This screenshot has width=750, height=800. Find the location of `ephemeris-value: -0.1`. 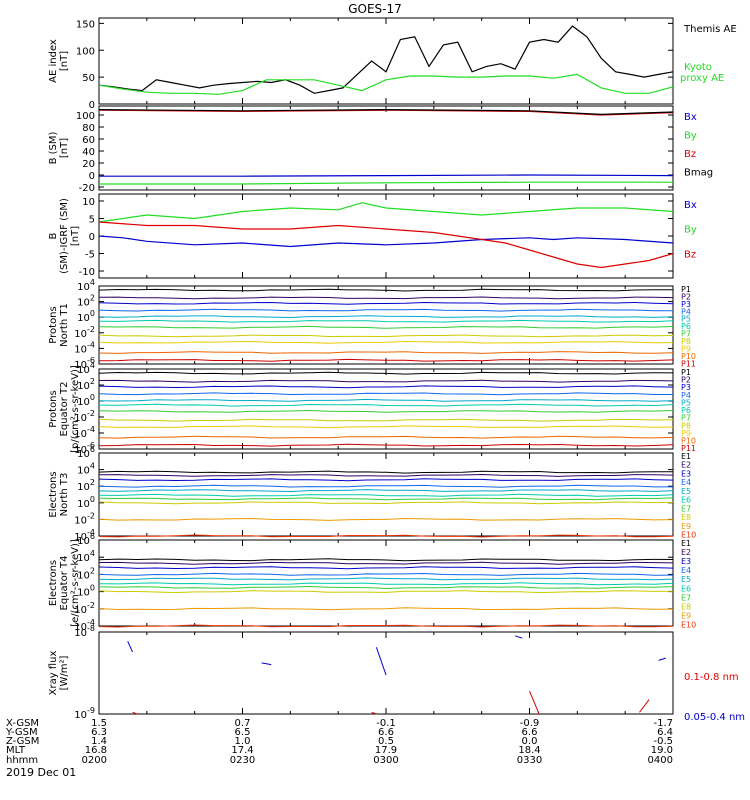

ephemeris-value: -0.1 is located at coordinates (386, 723).